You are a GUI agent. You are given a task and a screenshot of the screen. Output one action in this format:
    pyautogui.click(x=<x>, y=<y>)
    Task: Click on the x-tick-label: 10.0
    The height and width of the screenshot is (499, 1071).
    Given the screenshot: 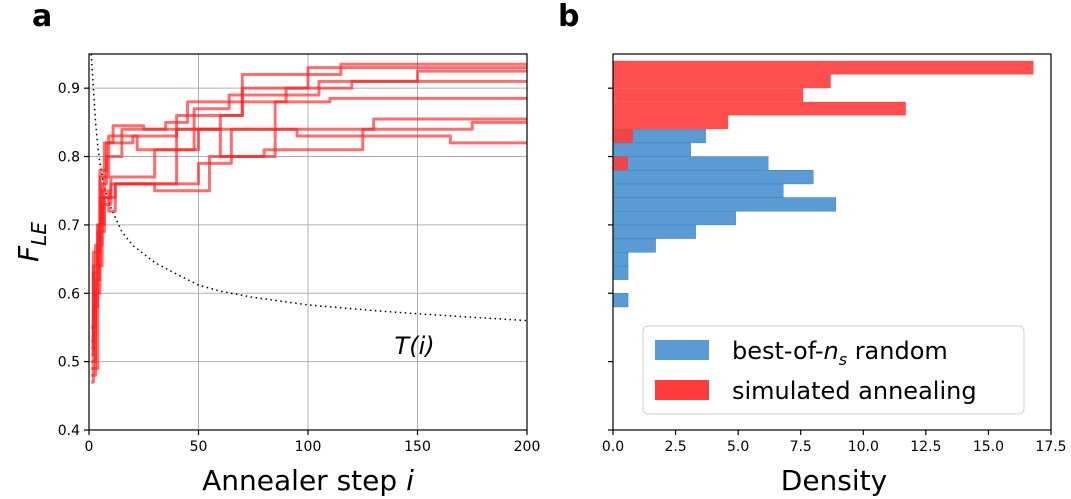 What is the action you would take?
    pyautogui.click(x=863, y=447)
    